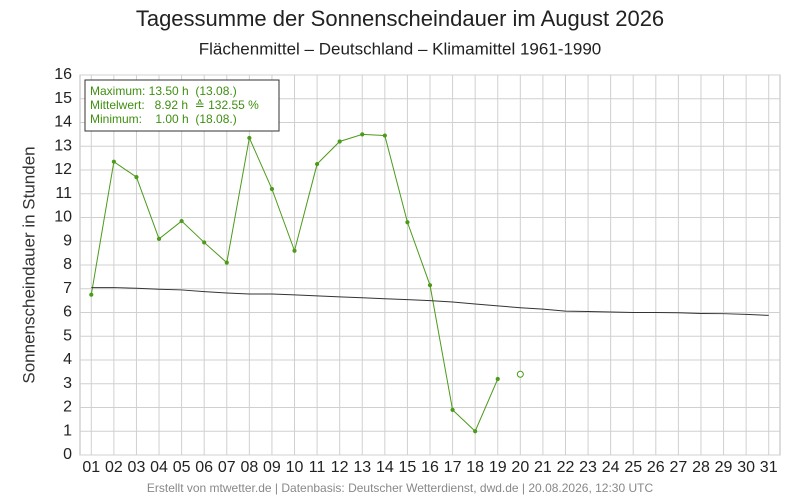 The image size is (800, 500). Describe the element at coordinates (67, 454) in the screenshot. I see `y-tick-label: 0` at that location.